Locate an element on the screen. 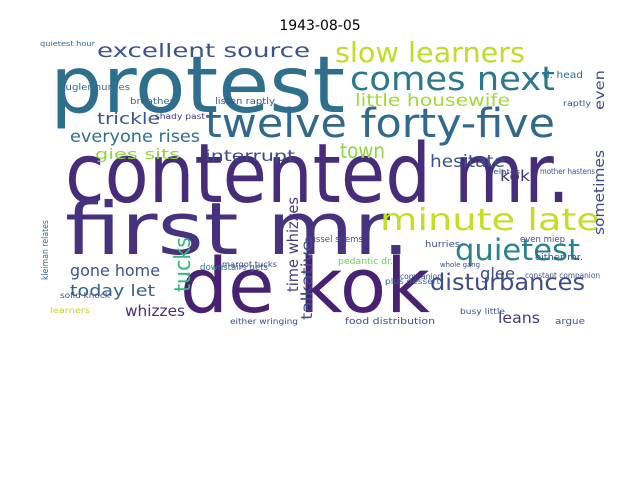  chart-title: 1943-08-05 is located at coordinates (319, 26).